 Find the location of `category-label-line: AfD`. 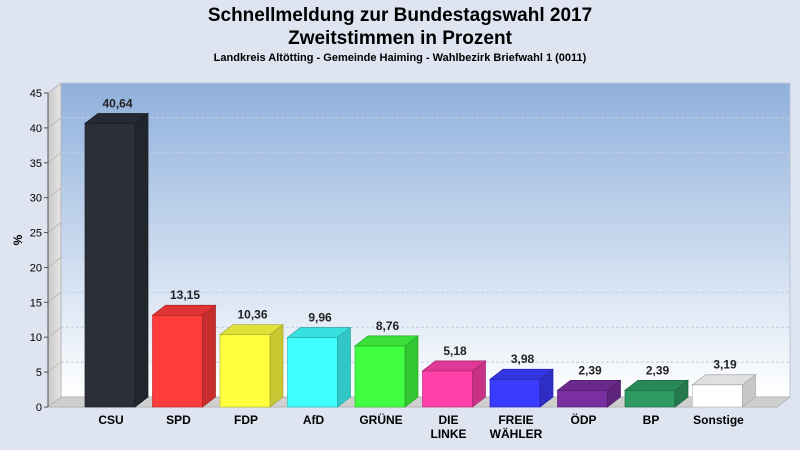

category-label-line: AfD is located at coordinates (314, 420).